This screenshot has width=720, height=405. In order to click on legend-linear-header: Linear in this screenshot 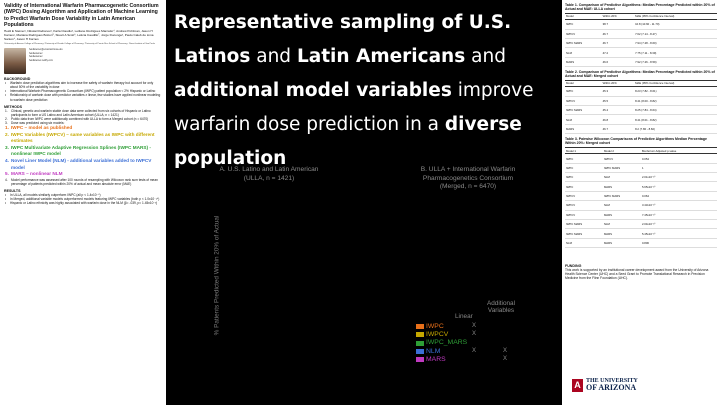, I will do `click(464, 316)`.